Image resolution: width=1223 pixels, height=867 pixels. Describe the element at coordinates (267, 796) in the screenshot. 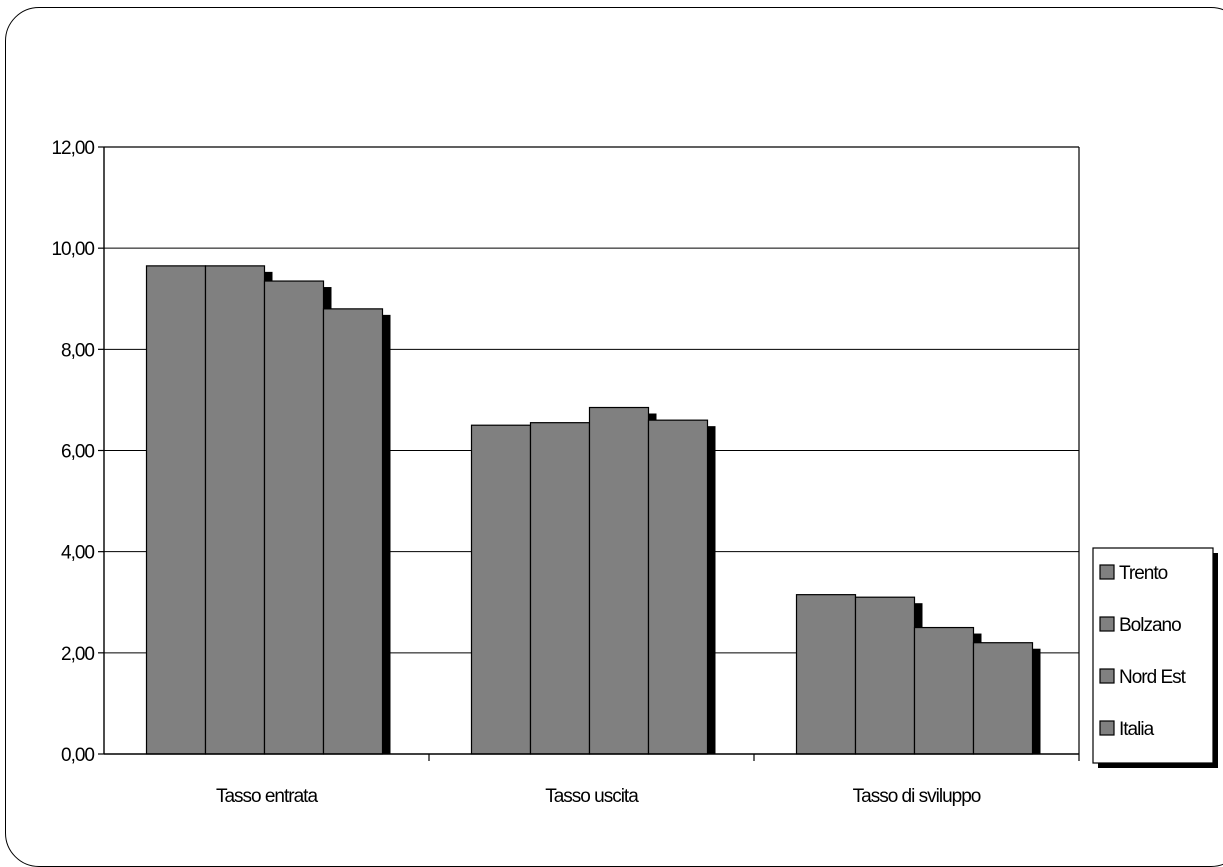

I see `x-category-label: Tasso entrata` at that location.